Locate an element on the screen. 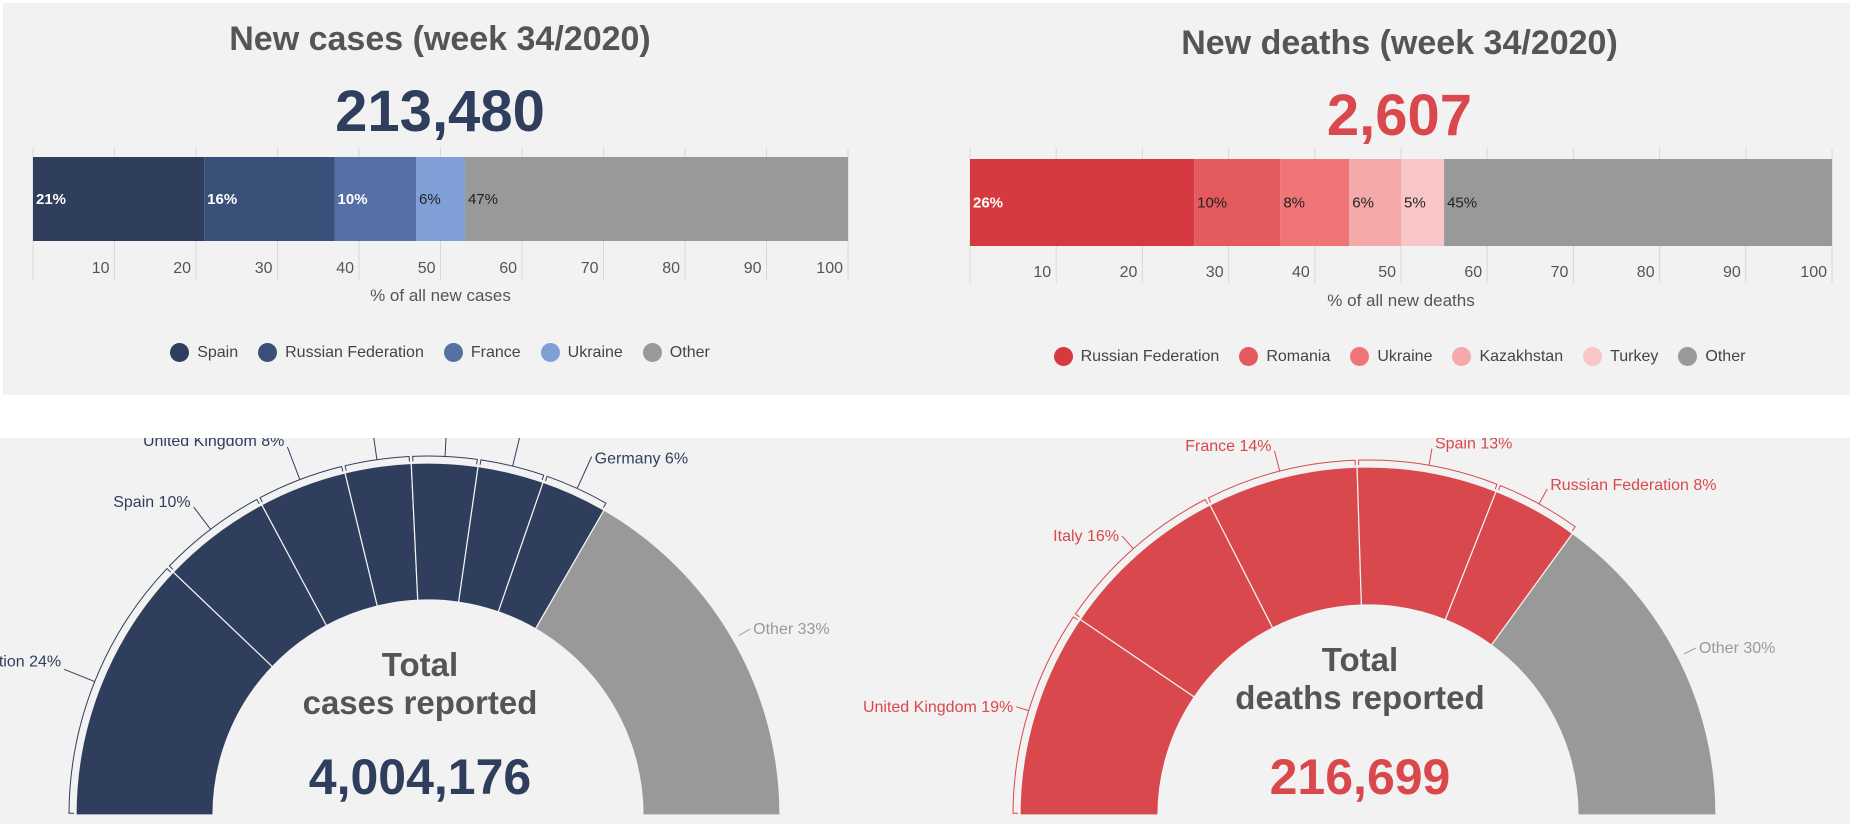 The width and height of the screenshot is (1853, 824). legend-label: Romania is located at coordinates (1298, 356).